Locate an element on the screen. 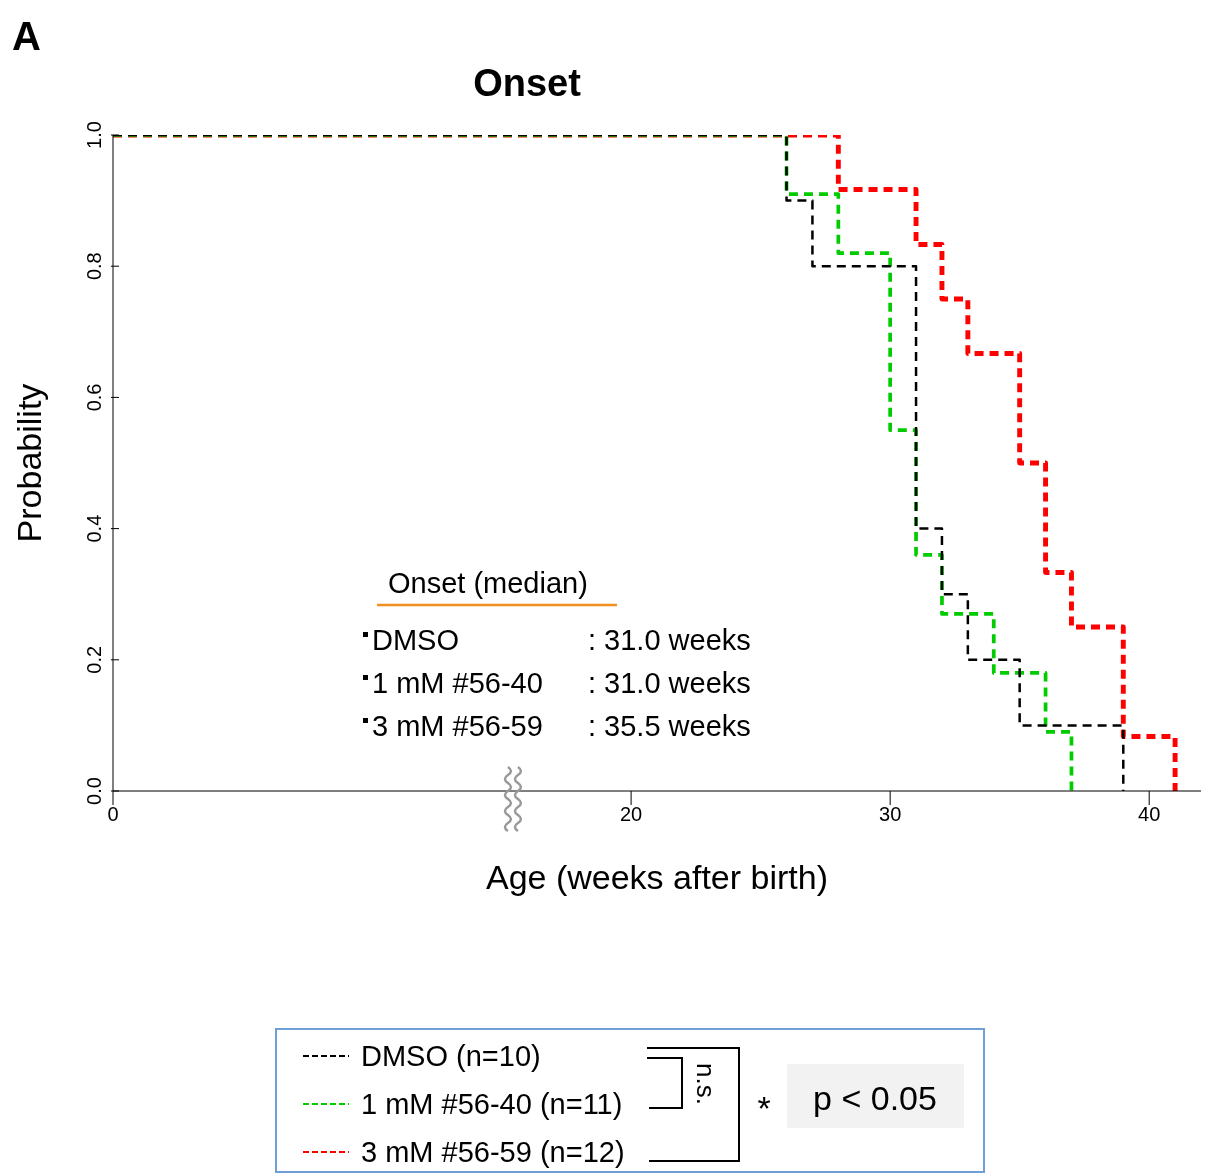 Image resolution: width=1216 pixels, height=1173 pixels. y-axis-title: Probability is located at coordinates (29, 463).